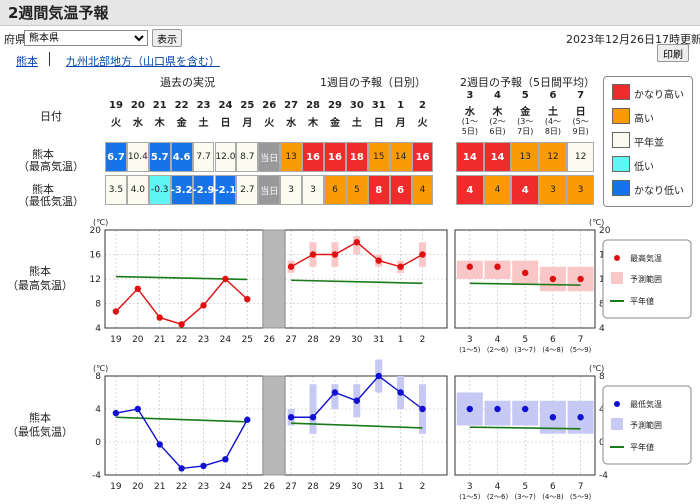  What do you see at coordinates (603, 476) in the screenshot?
I see `y-tick-label-right: -4` at bounding box center [603, 476].